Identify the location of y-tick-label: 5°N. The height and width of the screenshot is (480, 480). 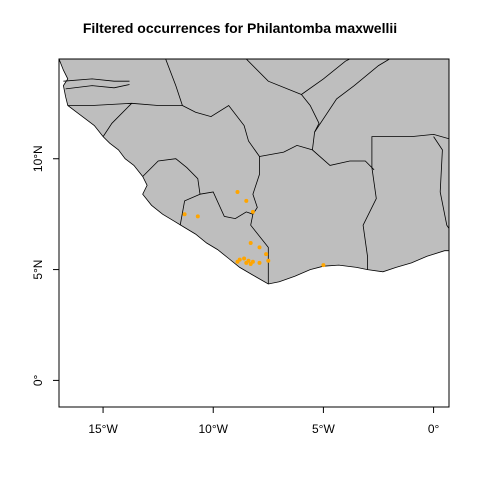
(38, 270).